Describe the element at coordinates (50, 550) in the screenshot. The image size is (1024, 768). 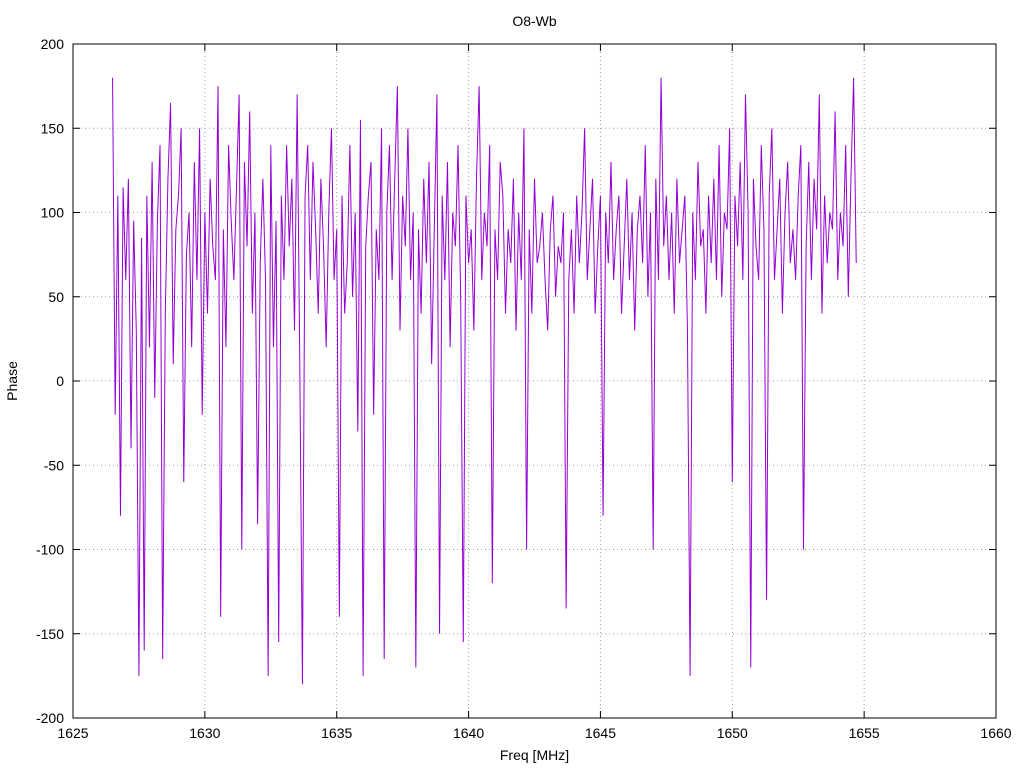
I see `y-tick-label: -100` at that location.